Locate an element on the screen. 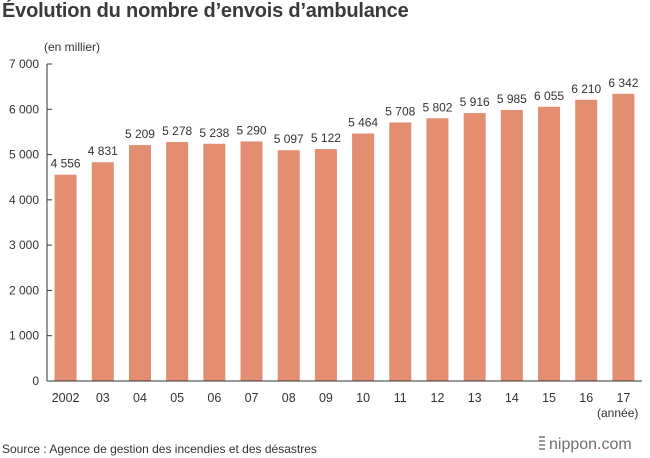 The height and width of the screenshot is (458, 650). data-label-17: 6 342 is located at coordinates (623, 83).